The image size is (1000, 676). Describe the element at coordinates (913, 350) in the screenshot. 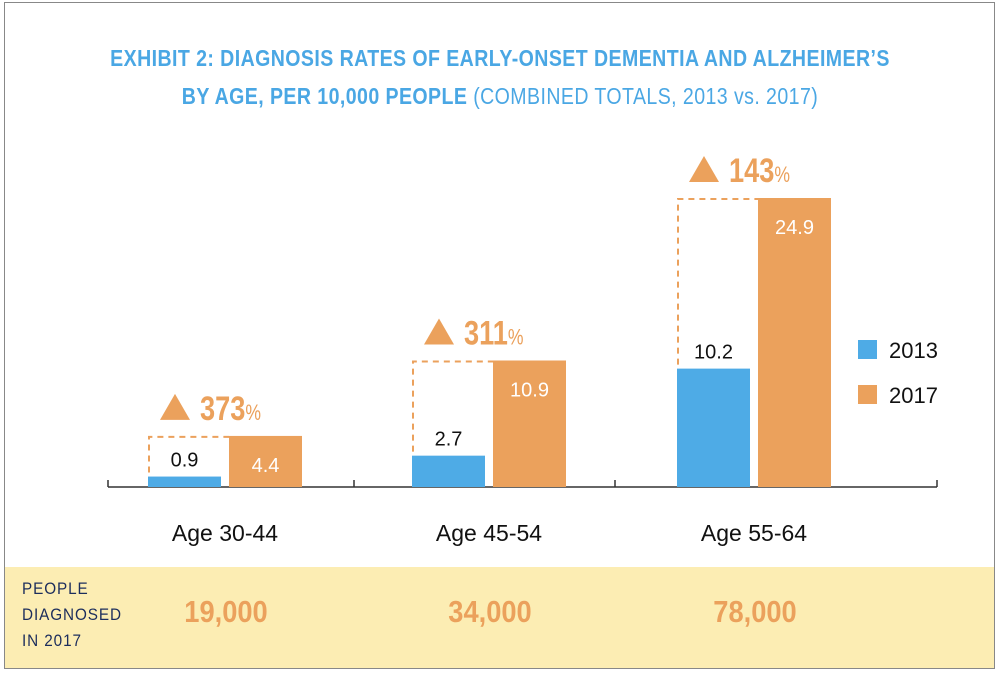

I see `legend-label-2013: 2013` at that location.